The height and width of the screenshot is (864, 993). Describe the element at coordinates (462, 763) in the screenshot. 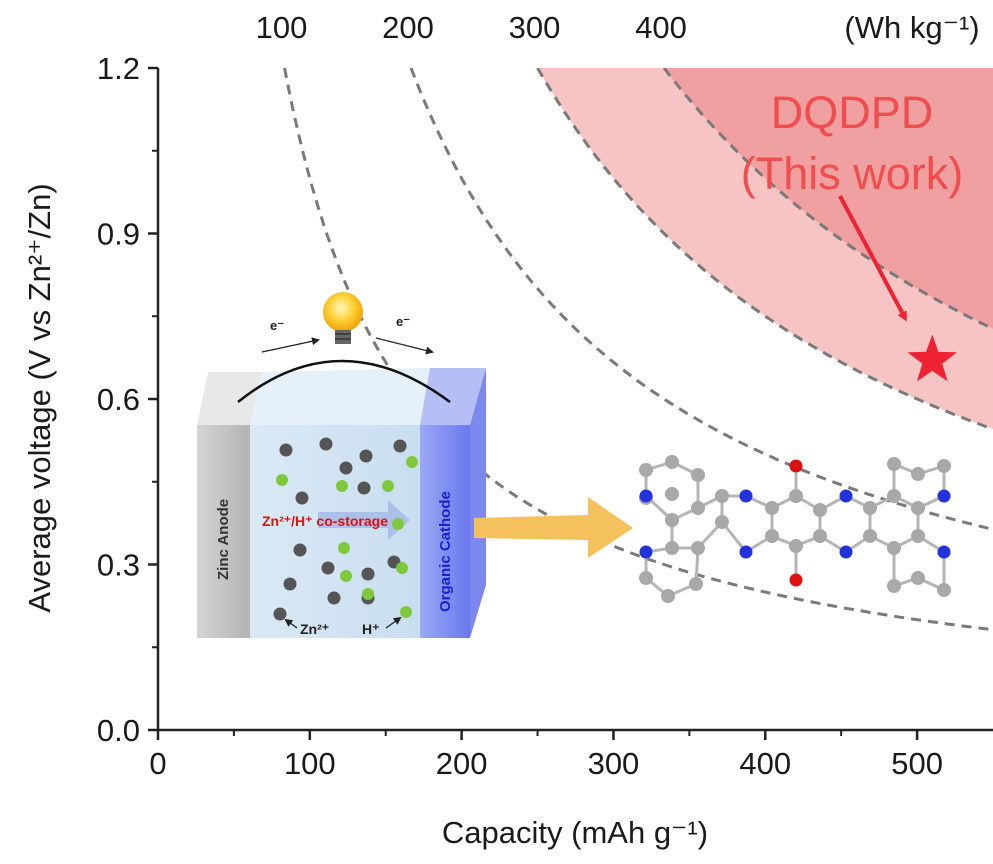

I see `x-tick-label: 200` at that location.